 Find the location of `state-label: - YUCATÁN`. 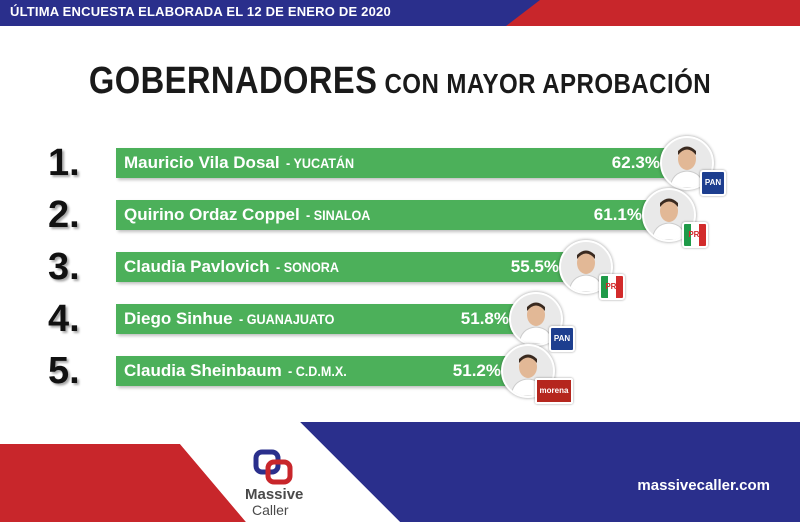

state-label: - YUCATÁN is located at coordinates (320, 163).